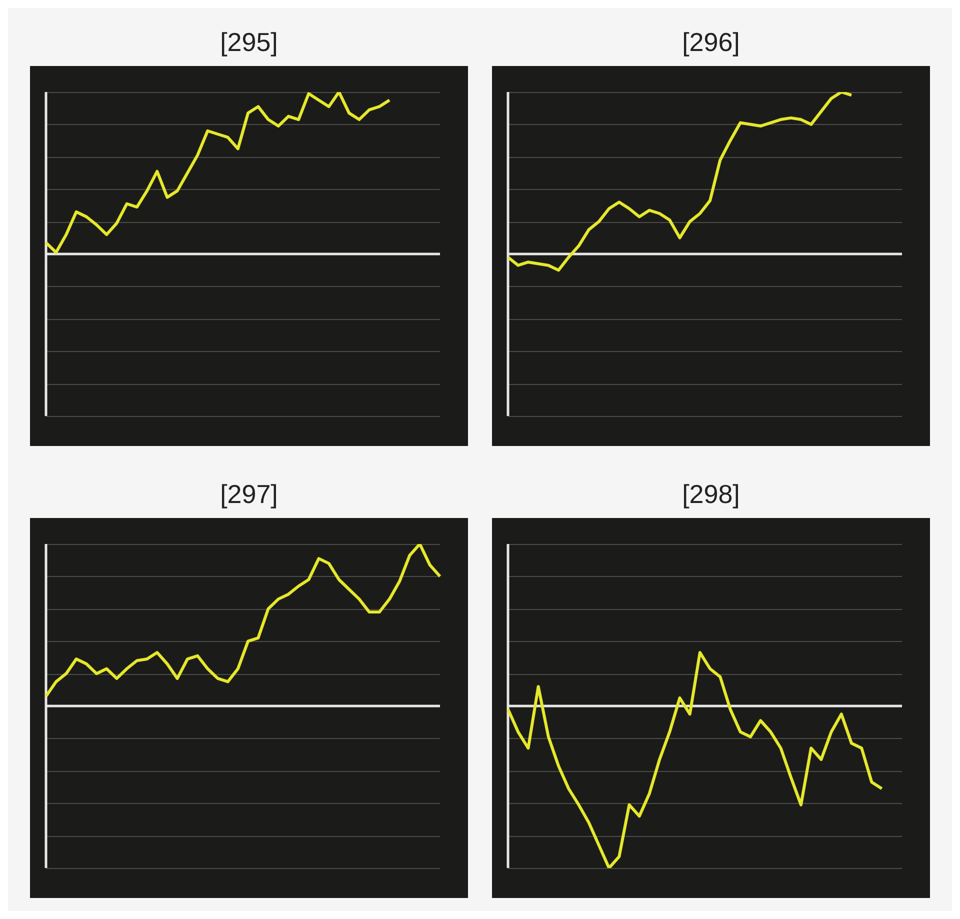  I want to click on chart-title: [297], so click(249, 494).